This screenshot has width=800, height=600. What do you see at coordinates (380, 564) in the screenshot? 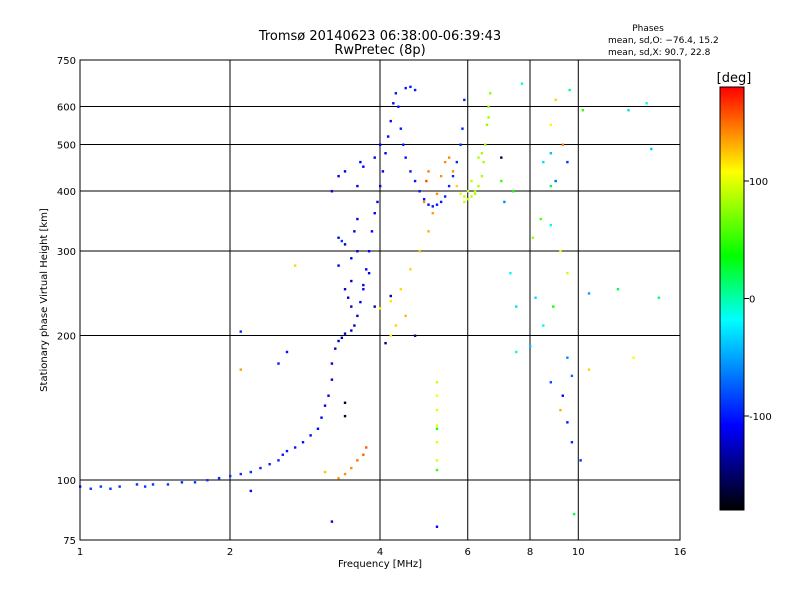
I see `x-axis-label: Frequency [MHz]` at bounding box center [380, 564].